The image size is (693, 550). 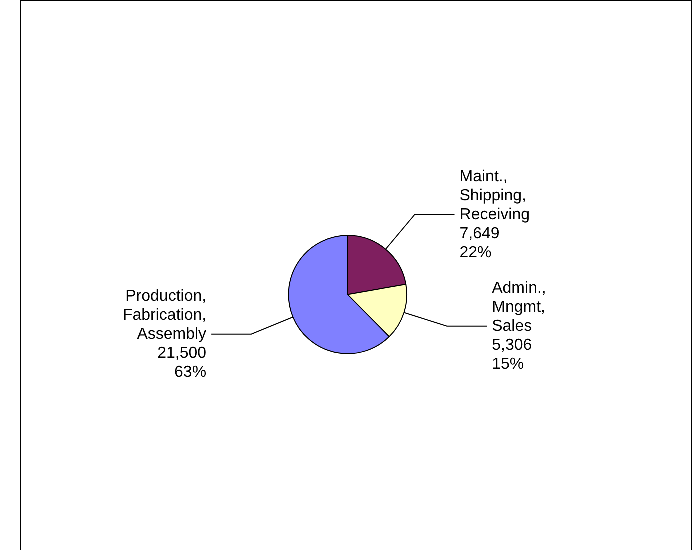 What do you see at coordinates (495, 196) in the screenshot?
I see `slice-label: Maint., Shipping, Receiving` at bounding box center [495, 196].